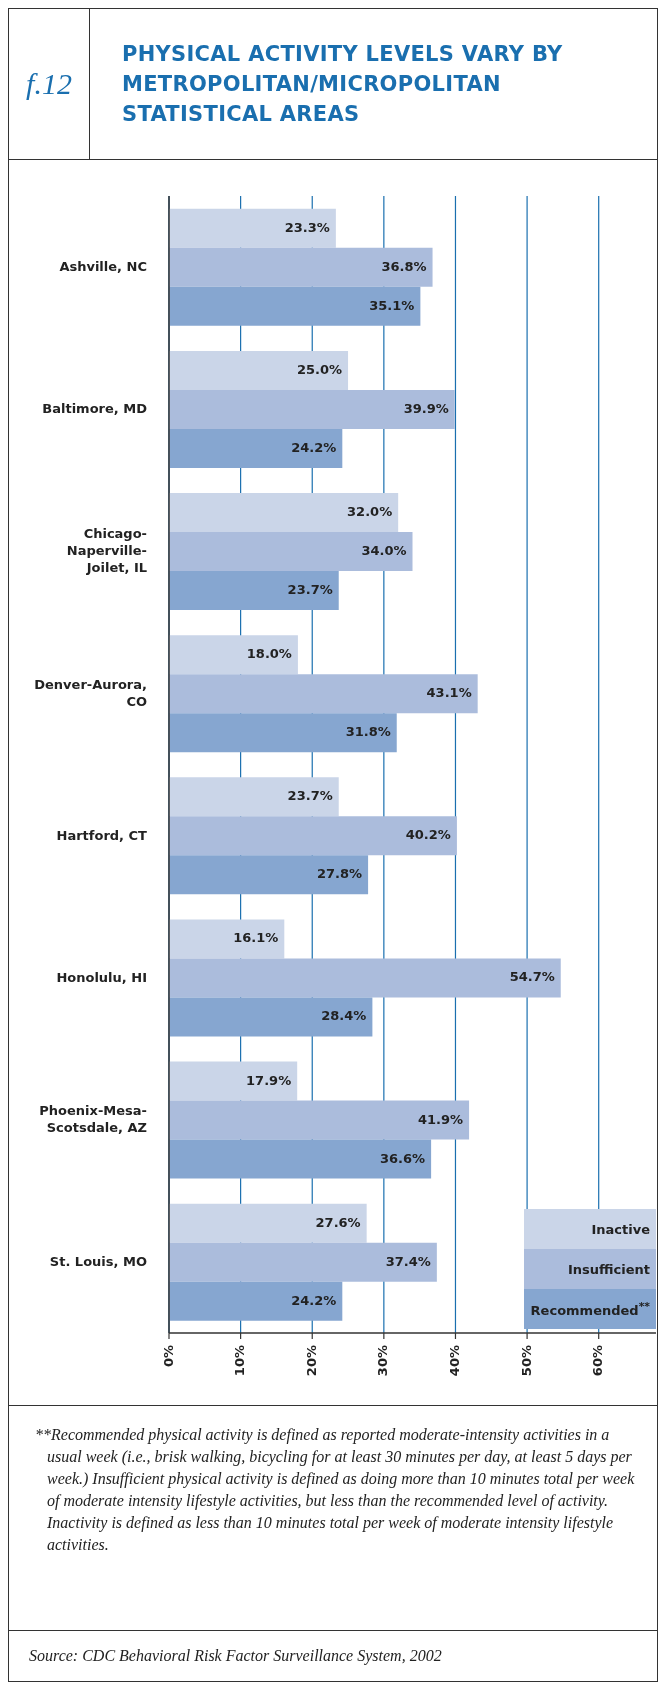 The width and height of the screenshot is (668, 1693). What do you see at coordinates (98, 1261) in the screenshot?
I see `y-tick-label: St. Louis, MO` at bounding box center [98, 1261].